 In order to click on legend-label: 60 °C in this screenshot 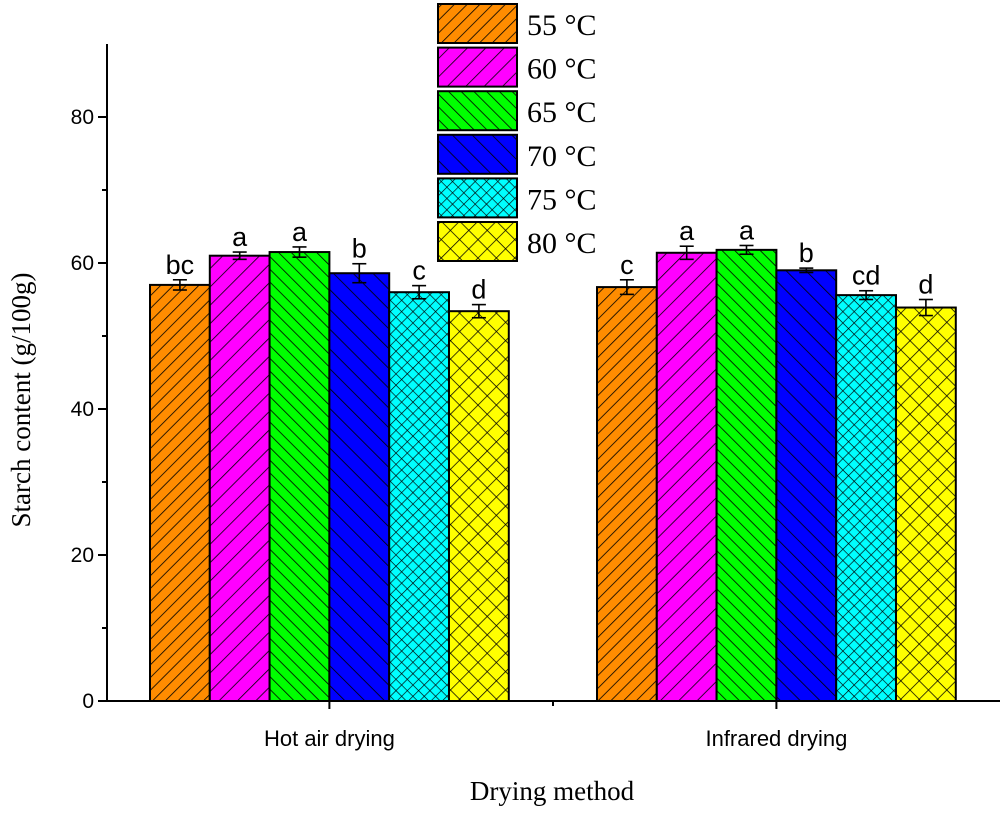, I will do `click(562, 69)`.